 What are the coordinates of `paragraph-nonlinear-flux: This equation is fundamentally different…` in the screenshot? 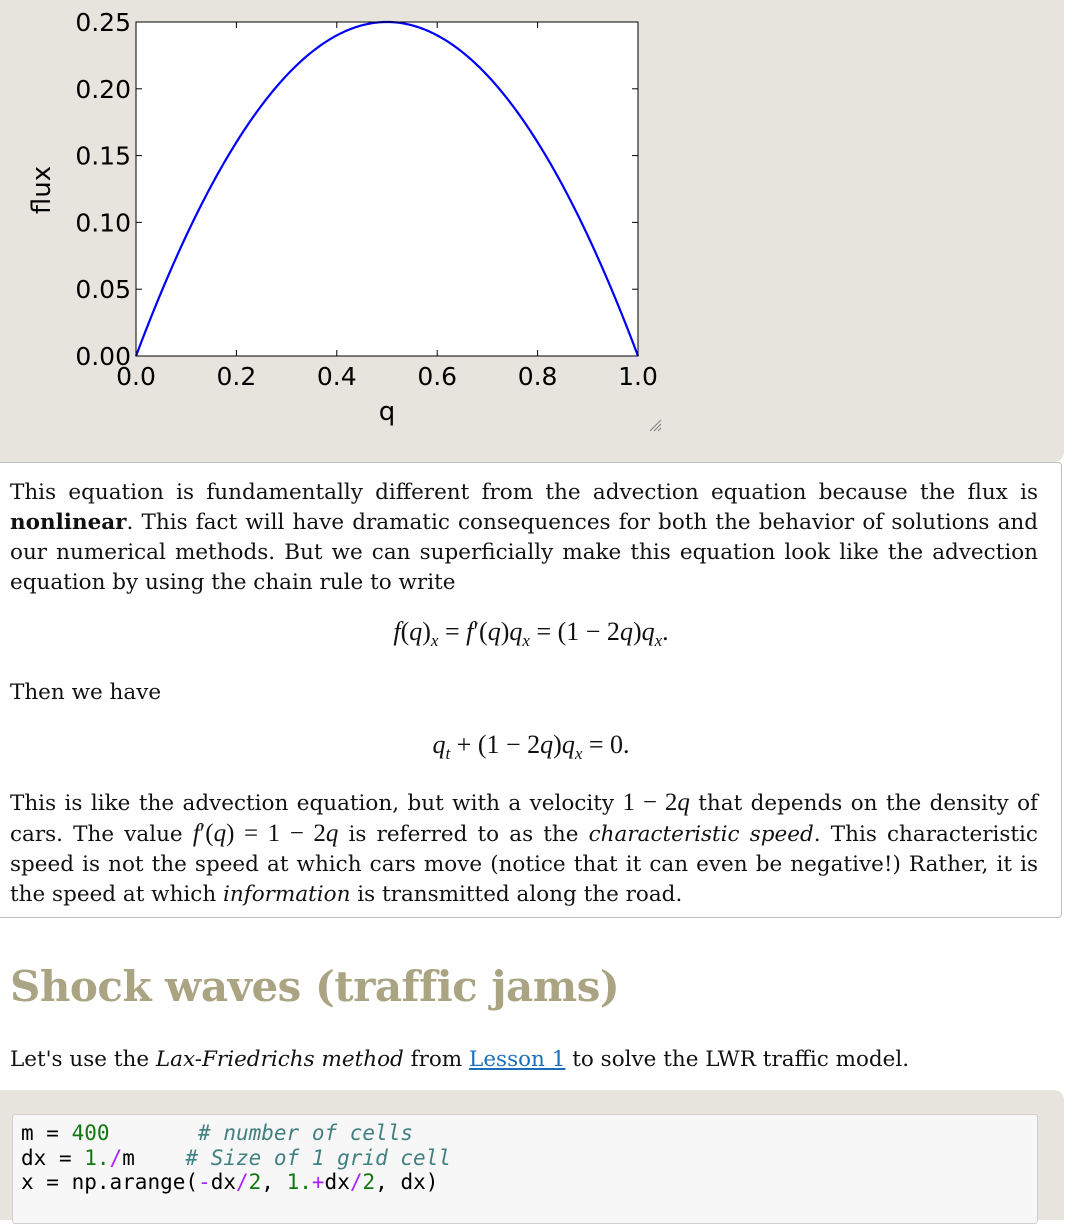 It's located at (524, 537).